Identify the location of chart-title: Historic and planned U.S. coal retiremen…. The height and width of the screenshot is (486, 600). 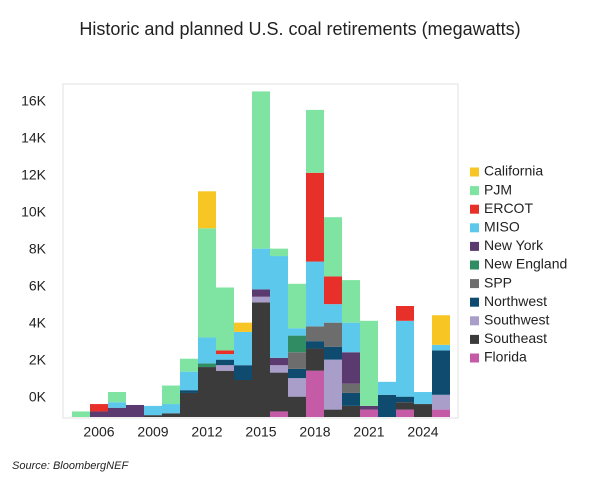
(299, 29).